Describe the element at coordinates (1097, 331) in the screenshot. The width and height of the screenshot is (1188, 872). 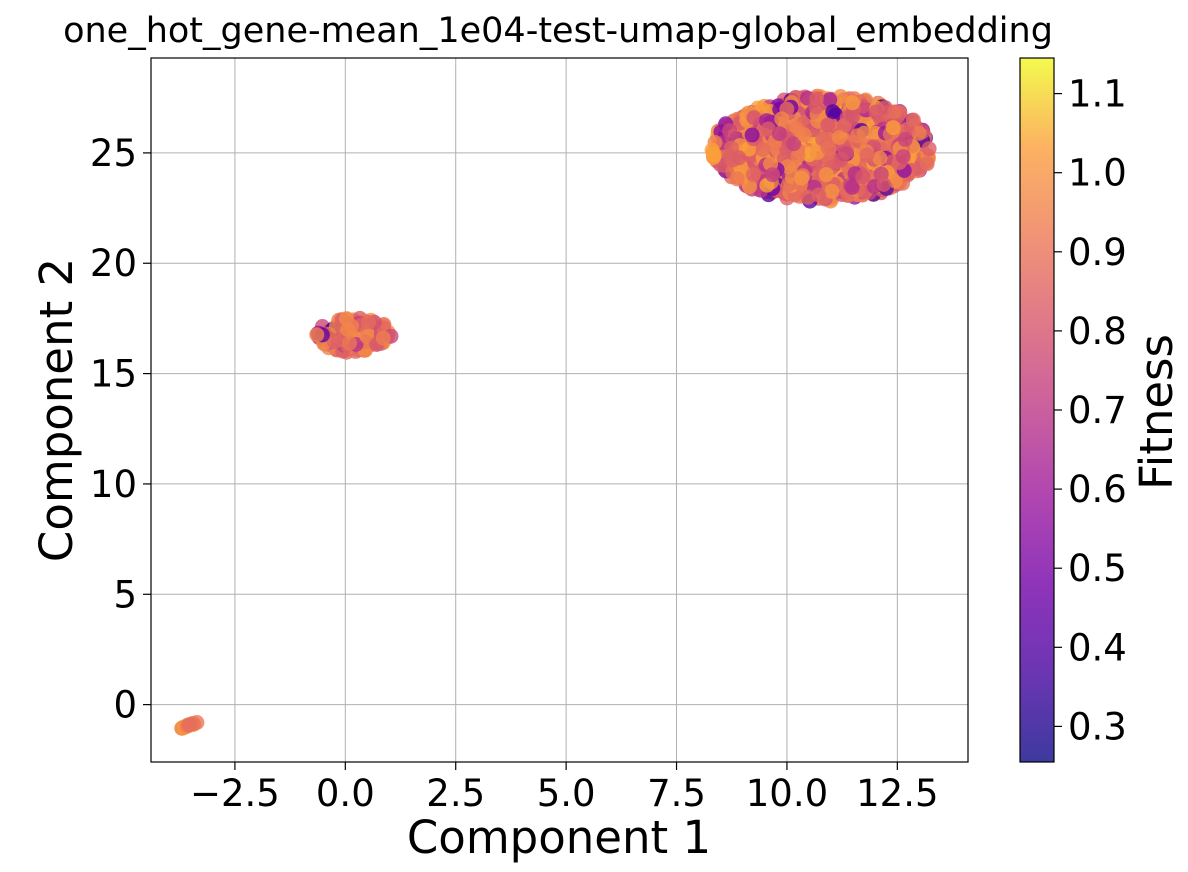
I see `colorbar-tick-label: 0.8` at that location.